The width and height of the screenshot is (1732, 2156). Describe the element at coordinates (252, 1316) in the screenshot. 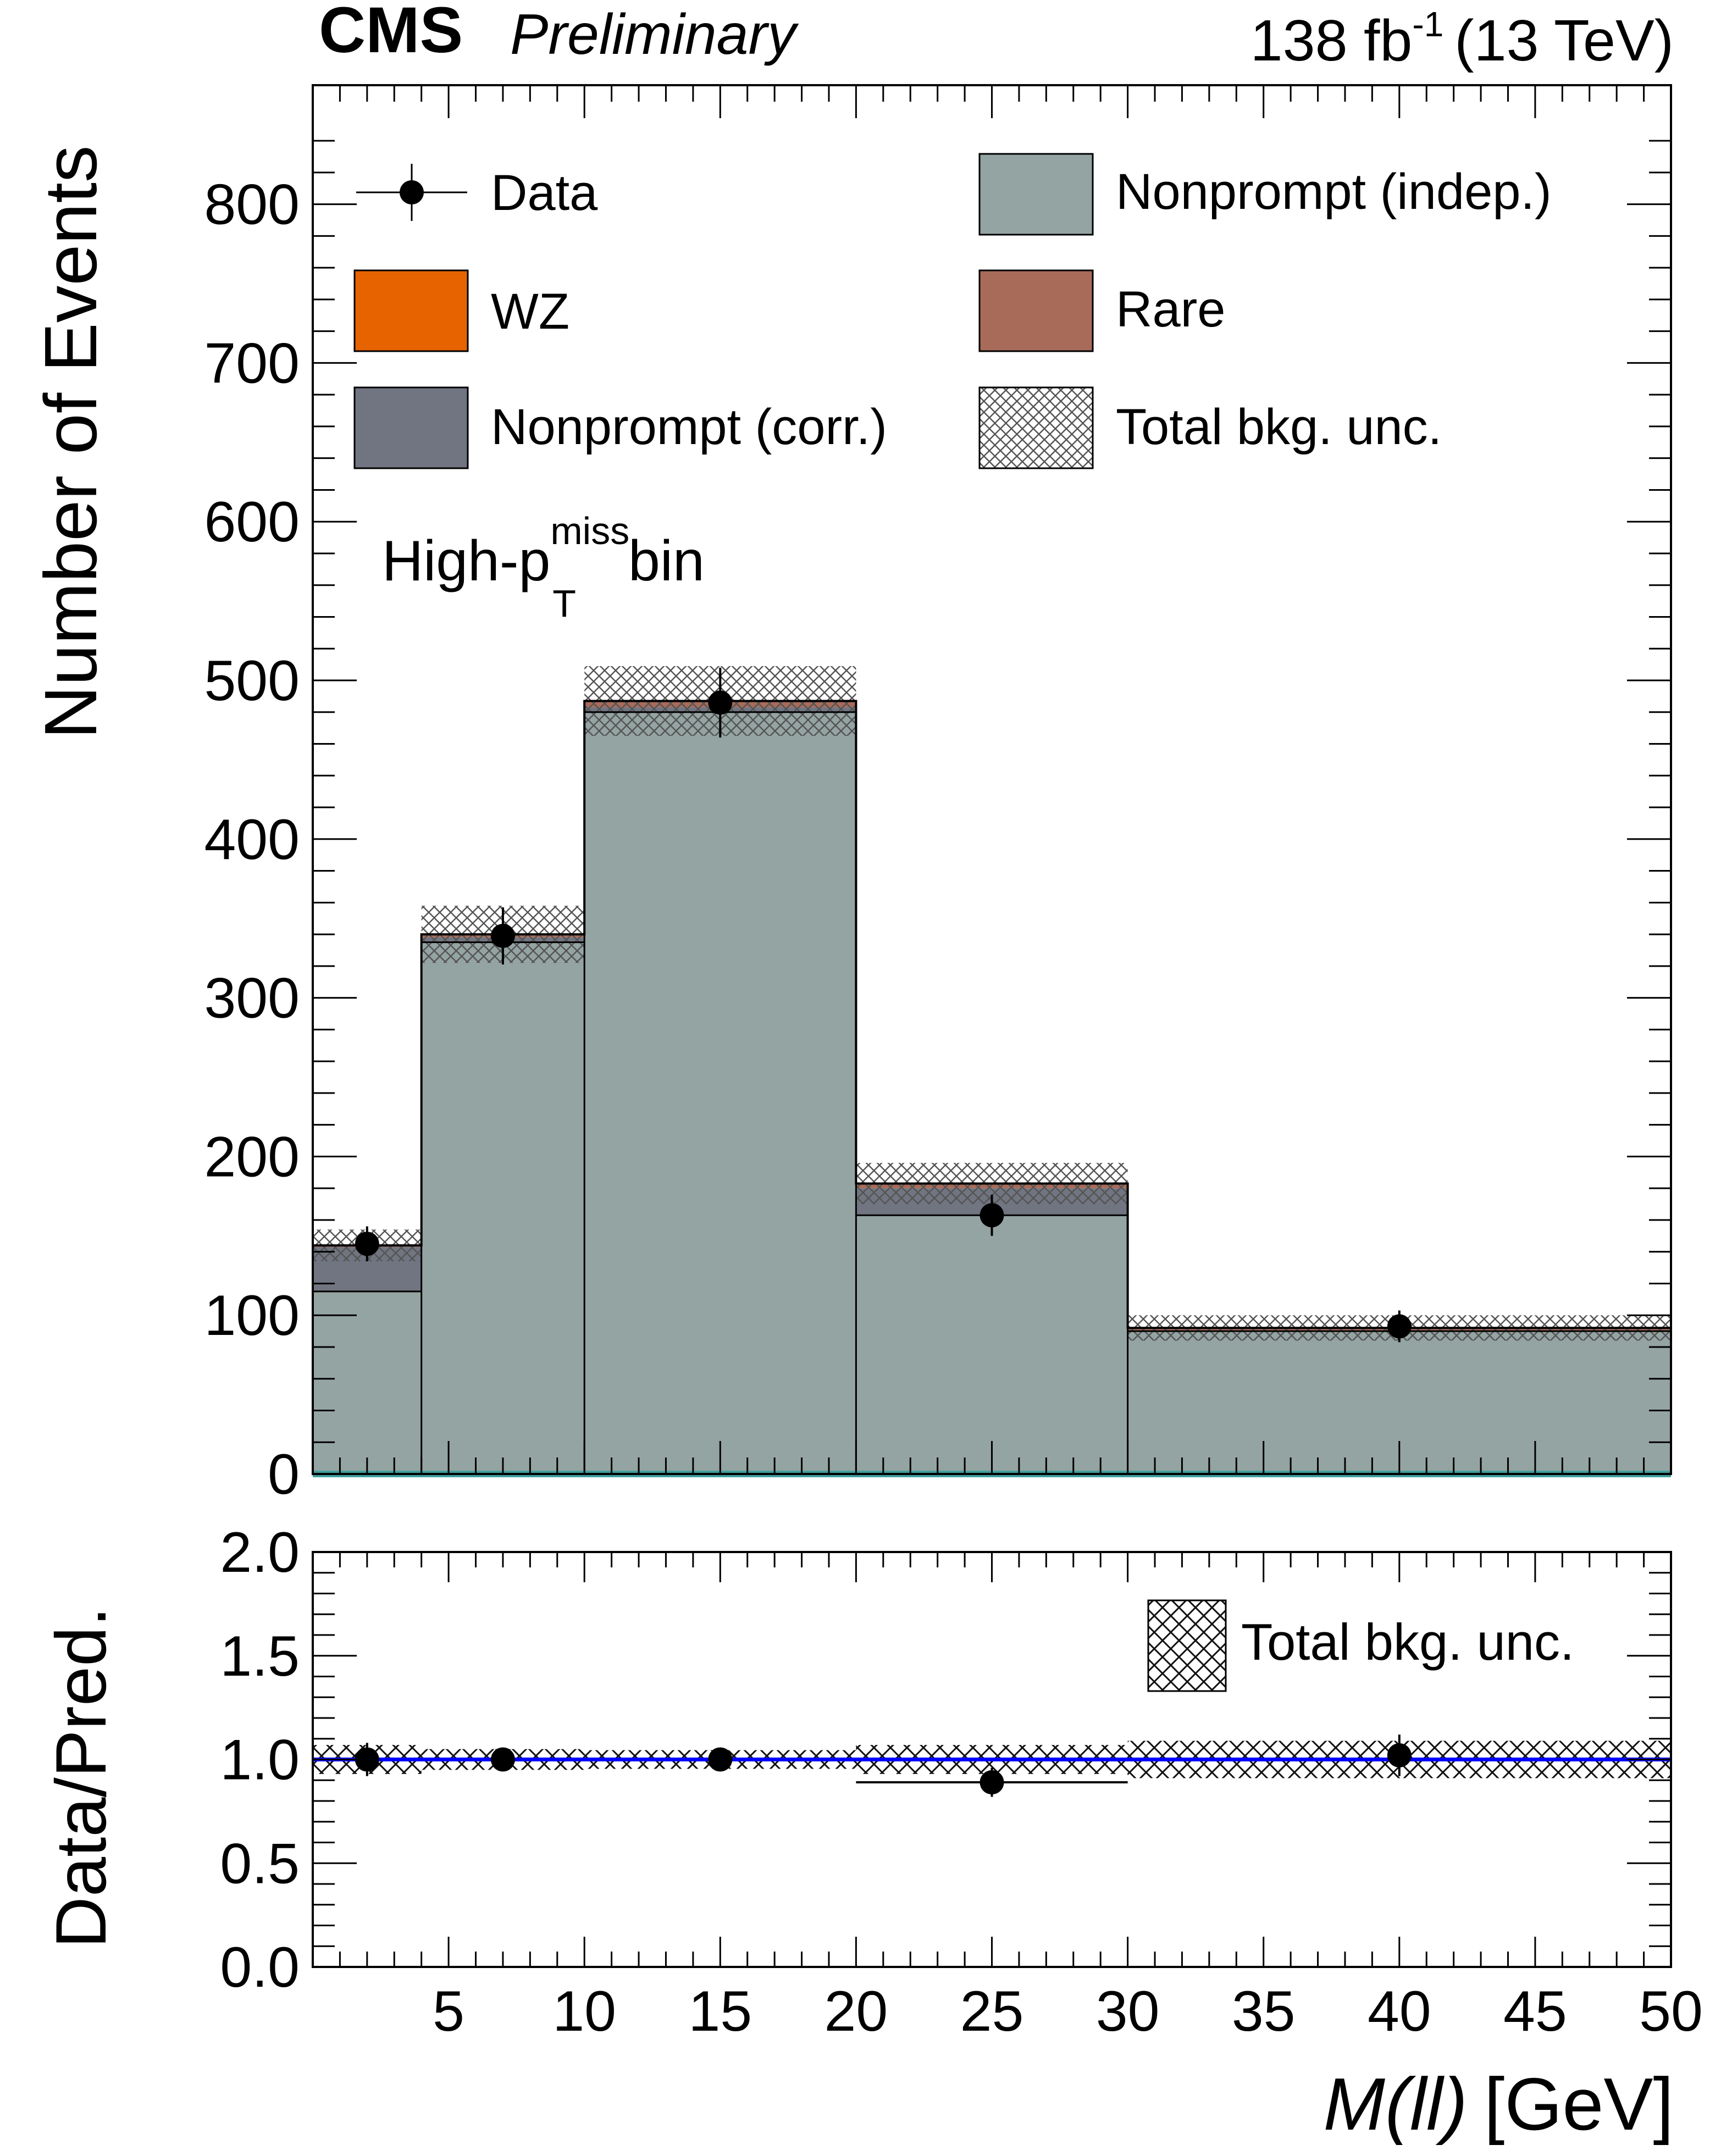

I see `y-tick-label: 100` at that location.